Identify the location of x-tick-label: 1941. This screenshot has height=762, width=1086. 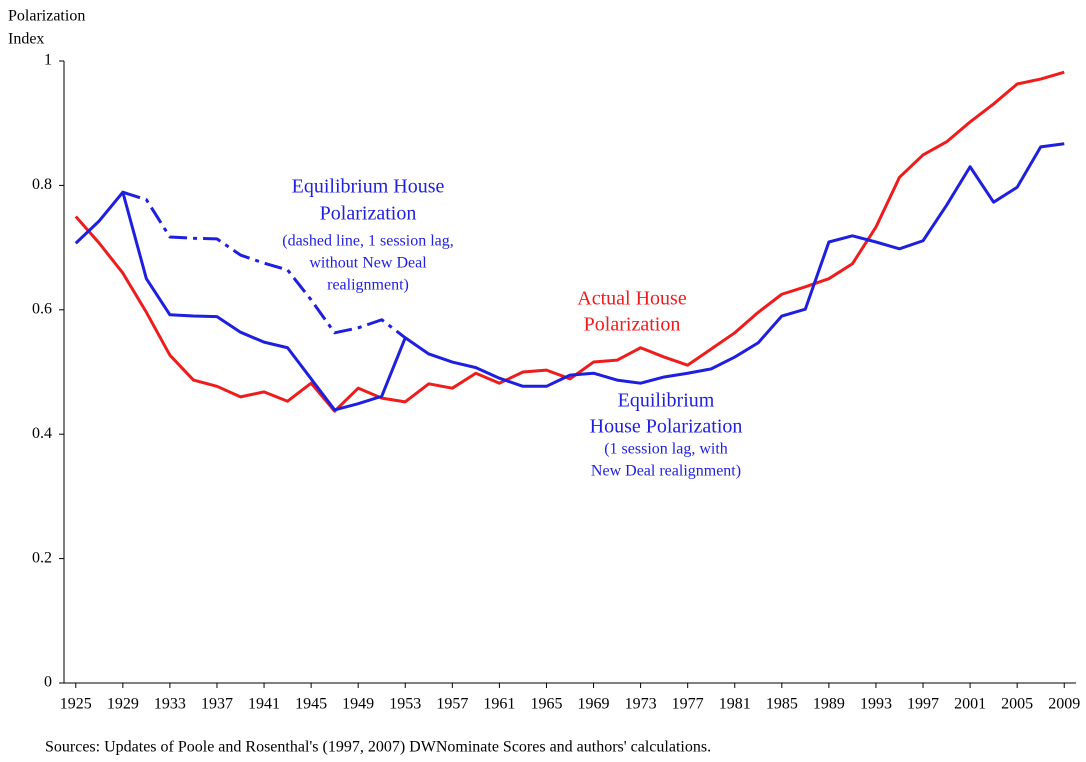
(264, 704).